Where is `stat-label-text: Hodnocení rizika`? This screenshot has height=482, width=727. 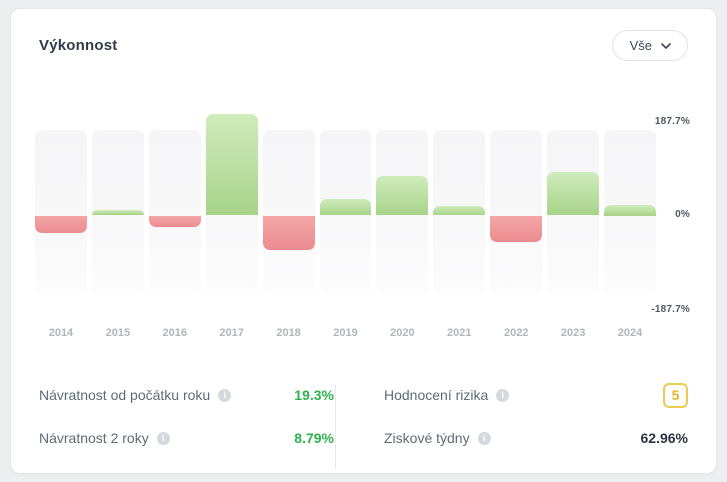 stat-label-text: Hodnocení rizika is located at coordinates (436, 395).